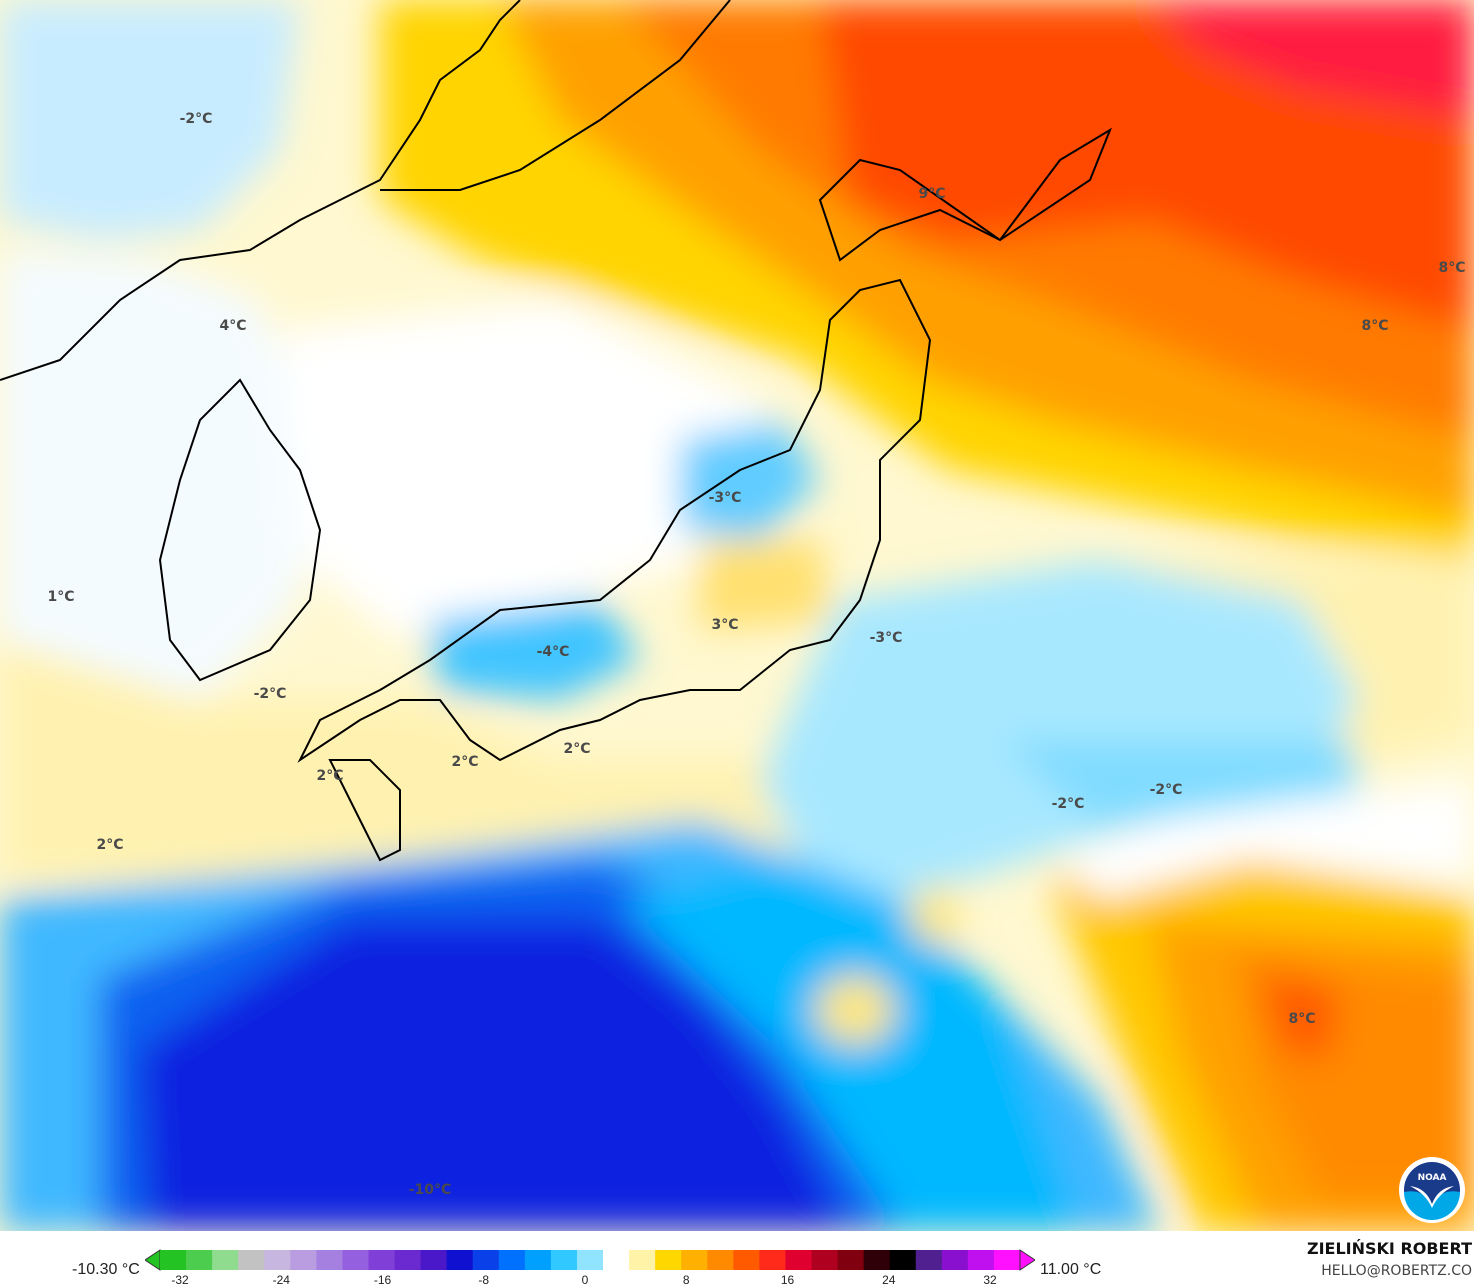  What do you see at coordinates (382, 1280) in the screenshot?
I see `colorbar-tick-label: -16` at bounding box center [382, 1280].